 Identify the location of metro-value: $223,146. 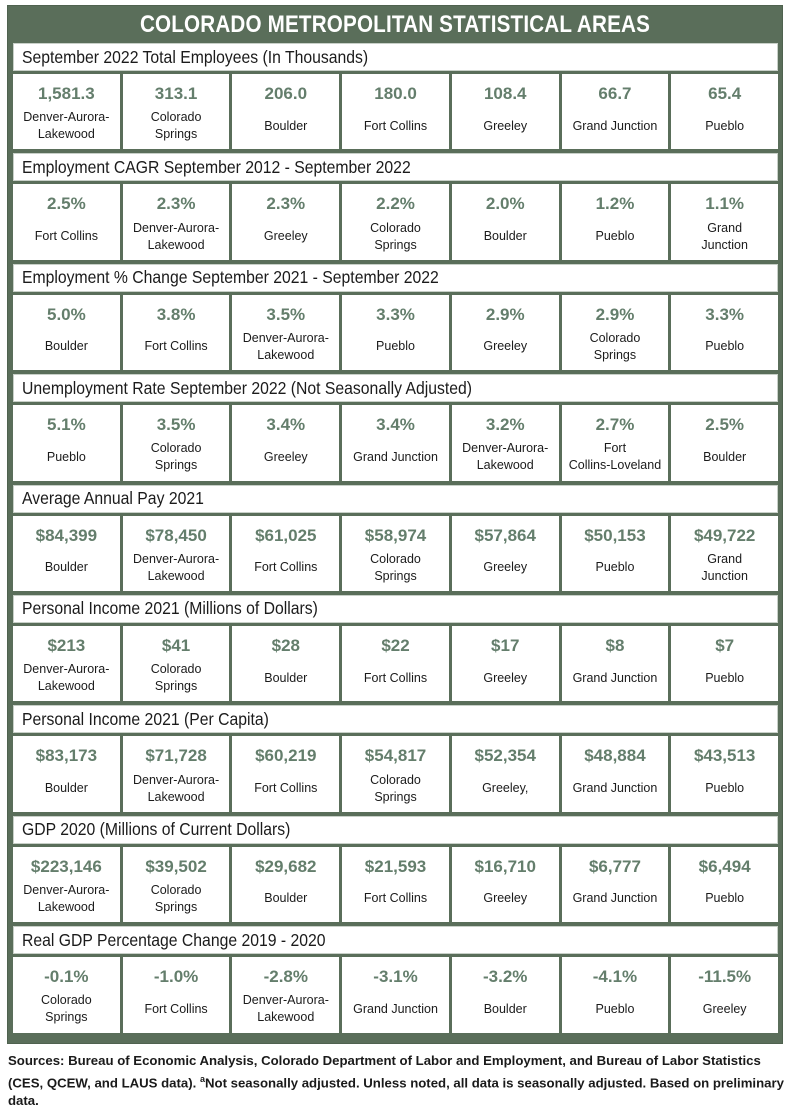
(66, 866).